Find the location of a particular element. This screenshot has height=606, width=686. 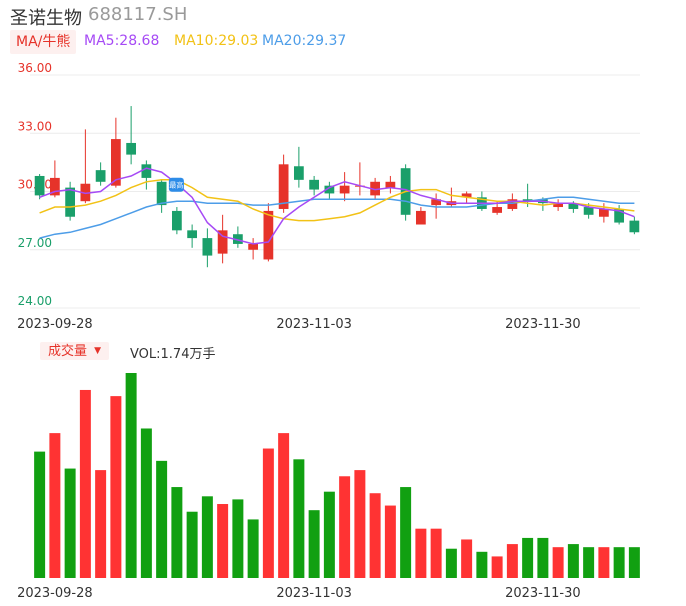

ma20-line is located at coordinates (337, 217).